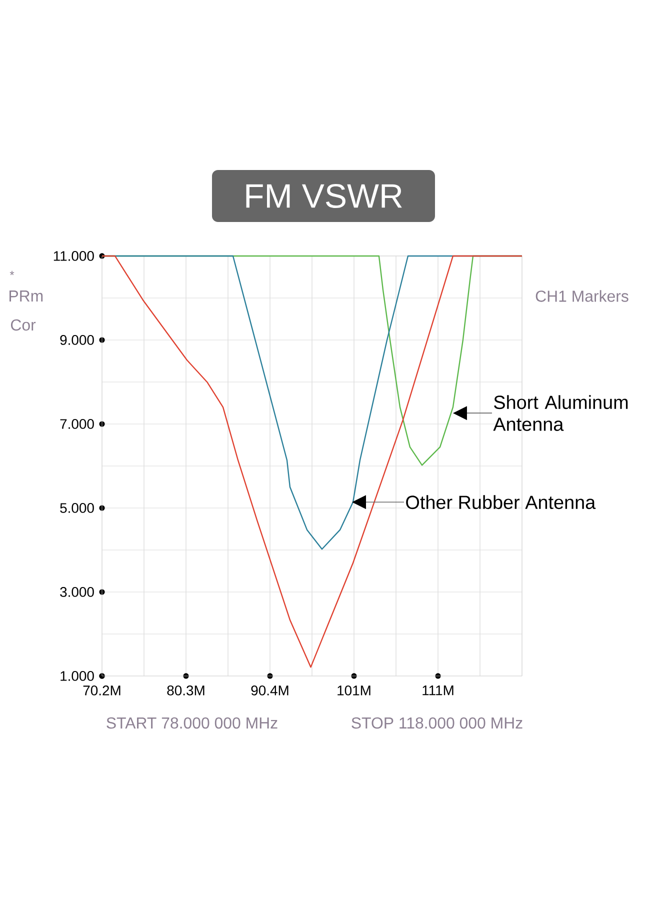  What do you see at coordinates (185, 691) in the screenshot?
I see `x-tick-label: 80.3M` at bounding box center [185, 691].